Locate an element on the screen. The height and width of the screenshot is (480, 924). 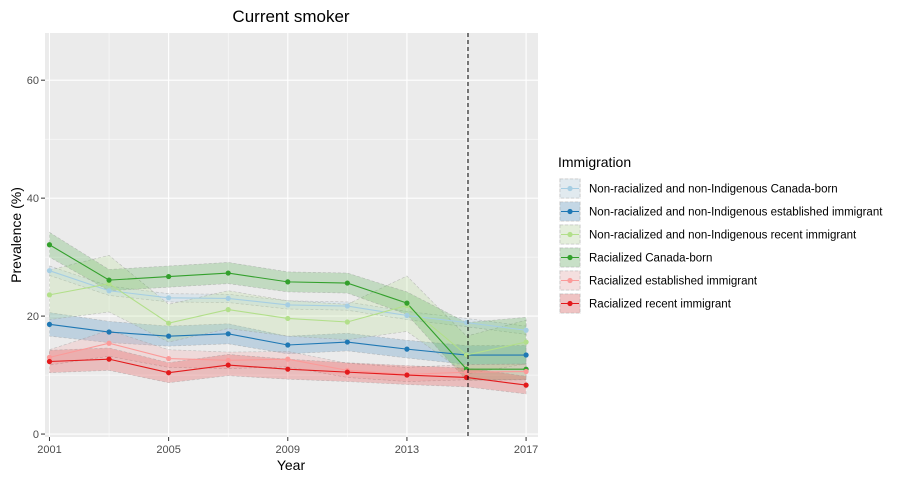
x-tick-label: 2013 is located at coordinates (407, 450).